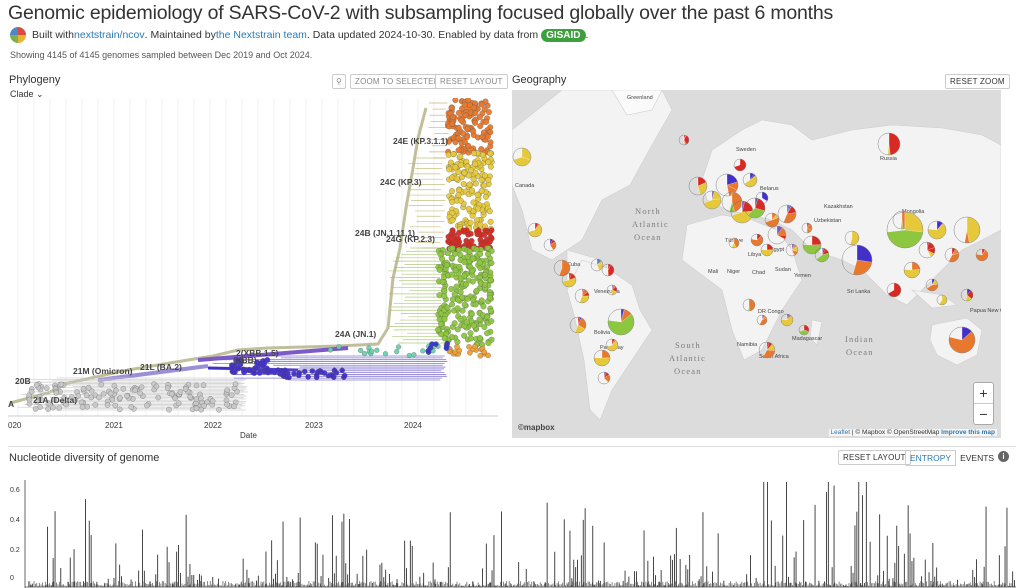 Image resolution: width=1024 pixels, height=588 pixels. I want to click on events-tab: EVENTS, so click(977, 458).